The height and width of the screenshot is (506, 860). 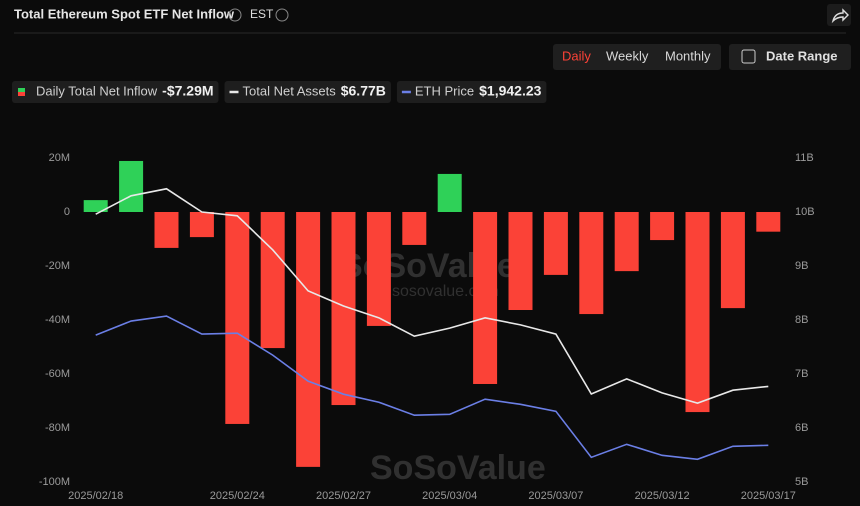 I want to click on x-tick-label: 2025/03/12, so click(x=662, y=496).